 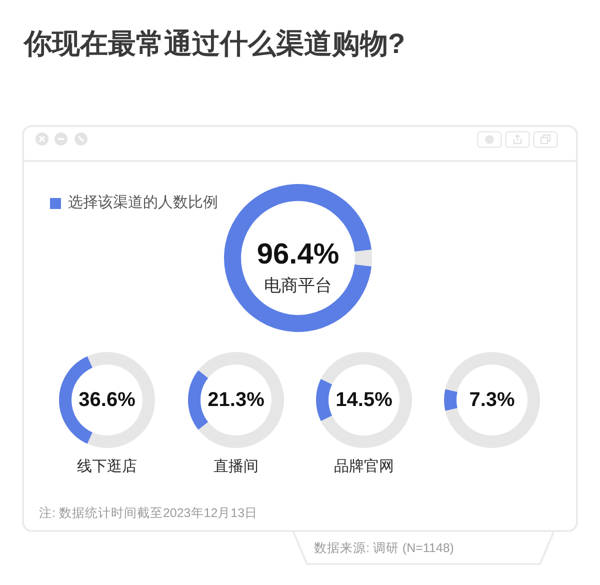 I want to click on legend-label: 选择该渠道的人数比例, so click(x=143, y=203).